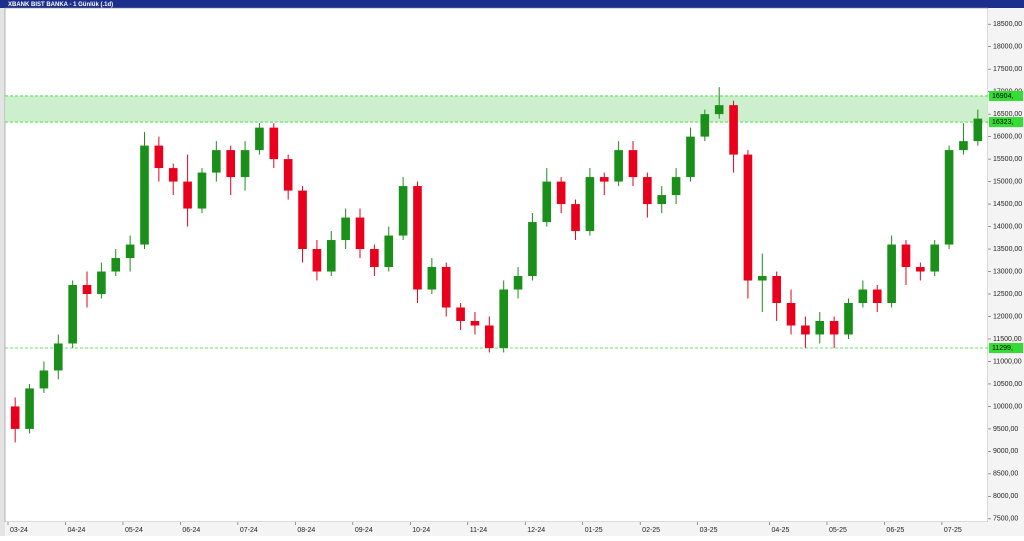 The height and width of the screenshot is (541, 1024). I want to click on x-tick-label: 09-24, so click(364, 530).